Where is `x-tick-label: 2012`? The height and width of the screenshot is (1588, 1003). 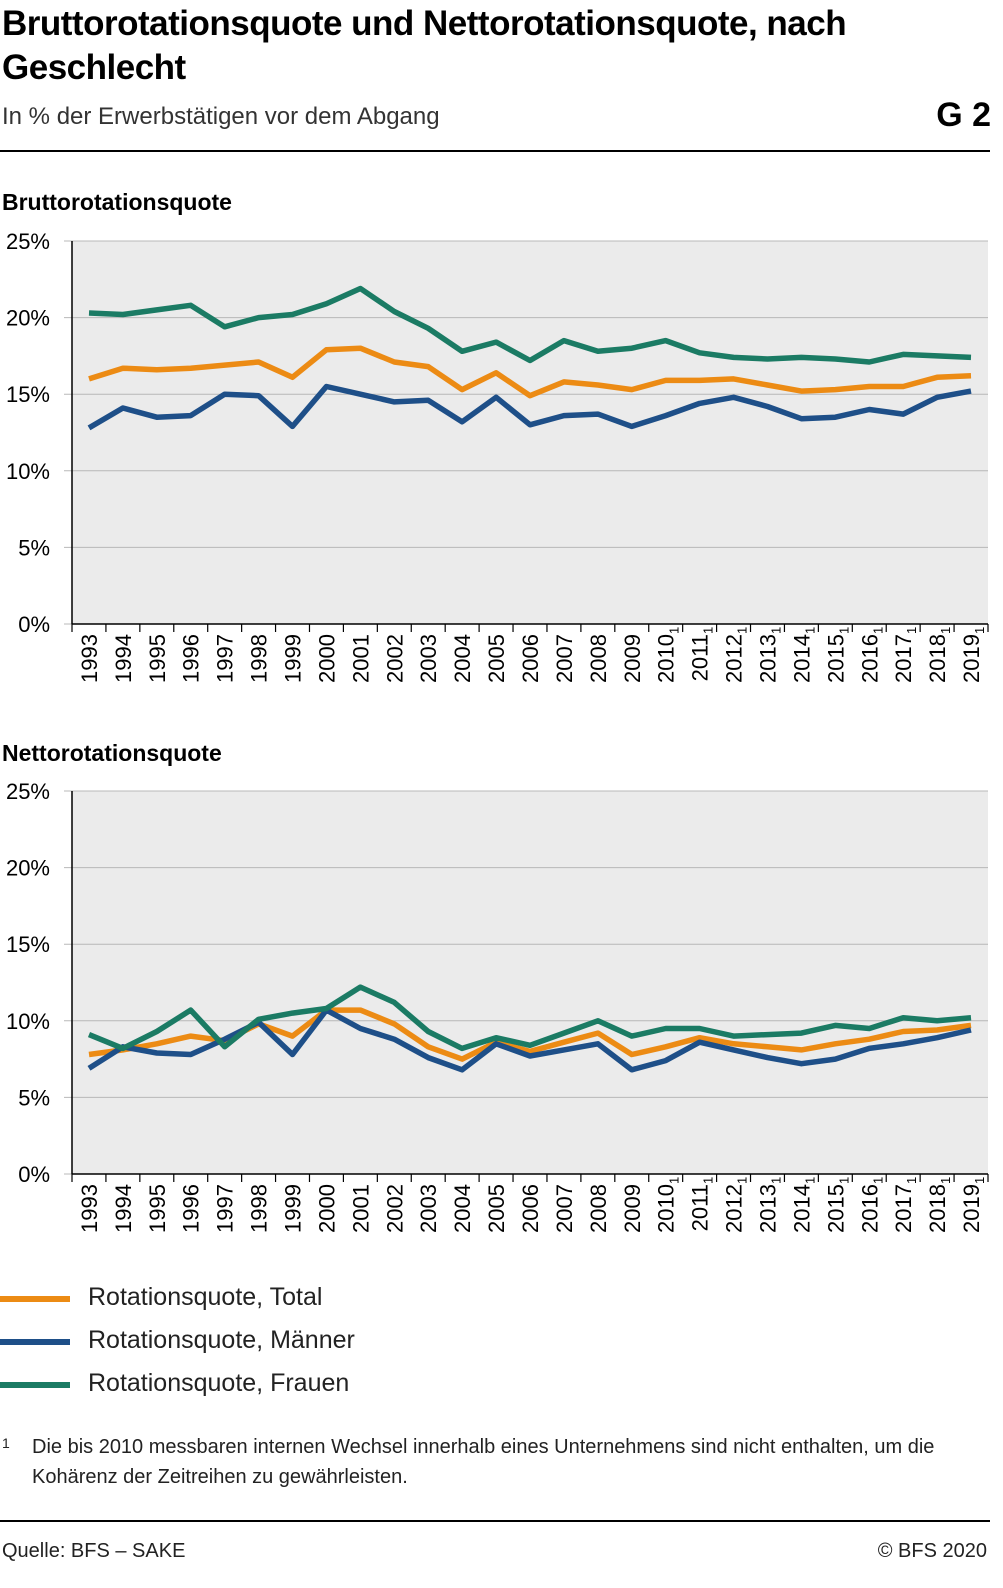
x-tick-label: 2012 is located at coordinates (734, 658).